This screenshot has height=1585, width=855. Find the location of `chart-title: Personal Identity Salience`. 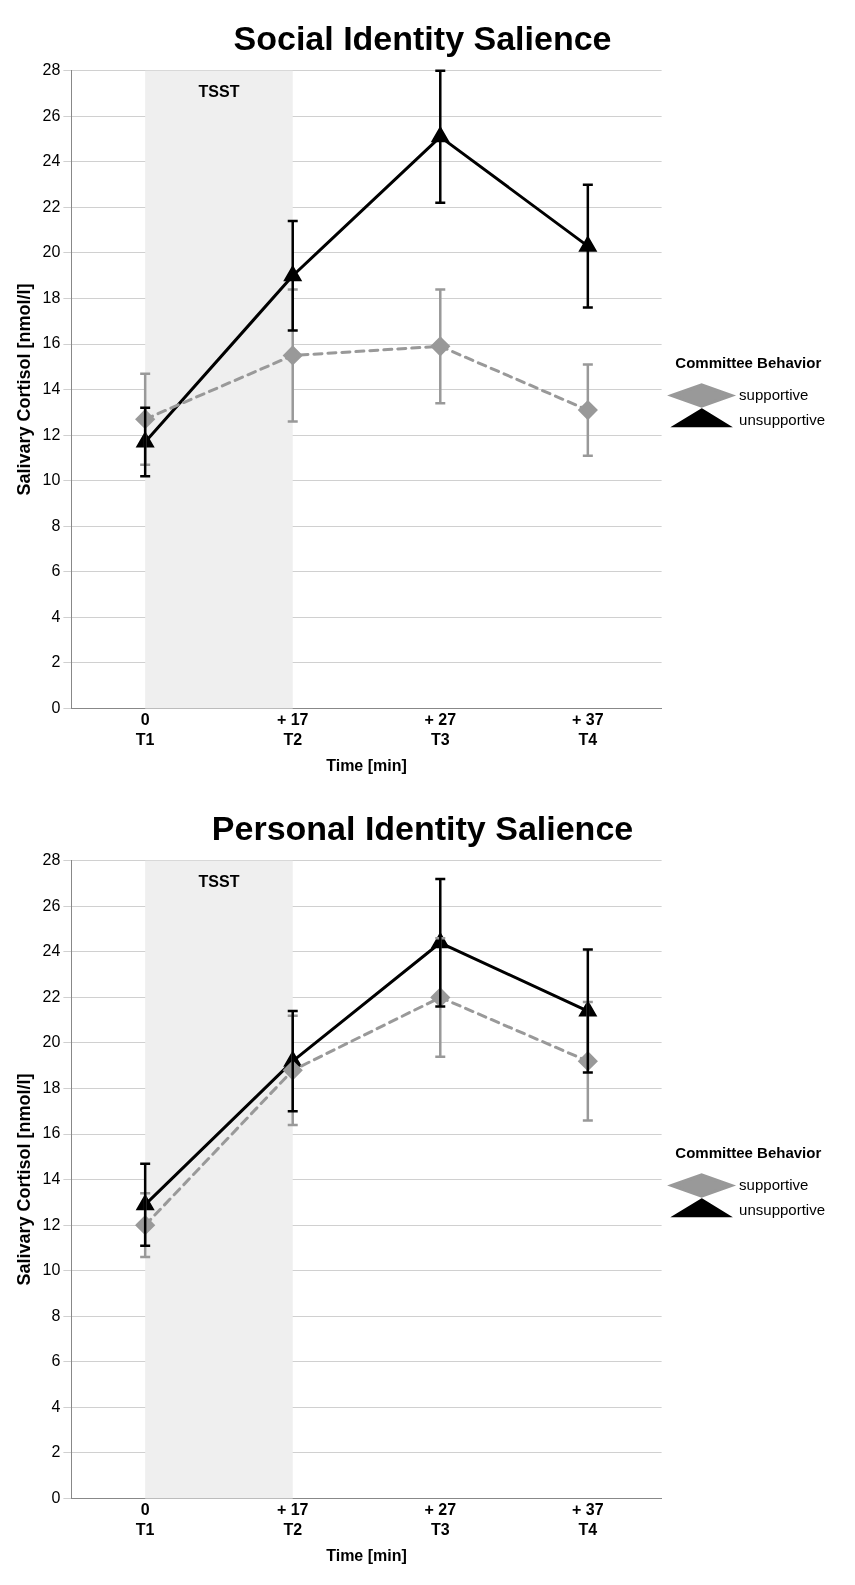

chart-title: Personal Identity Salience is located at coordinates (422, 827).